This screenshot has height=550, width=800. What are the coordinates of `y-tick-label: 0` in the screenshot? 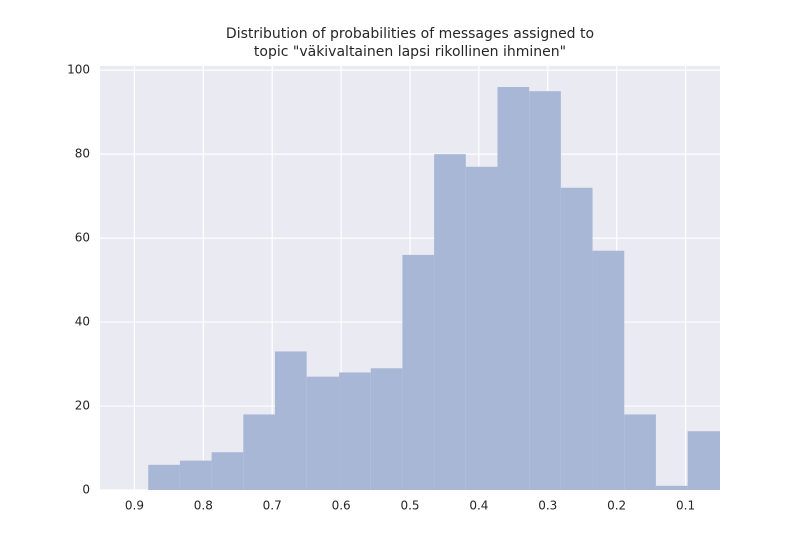 It's located at (86, 490).